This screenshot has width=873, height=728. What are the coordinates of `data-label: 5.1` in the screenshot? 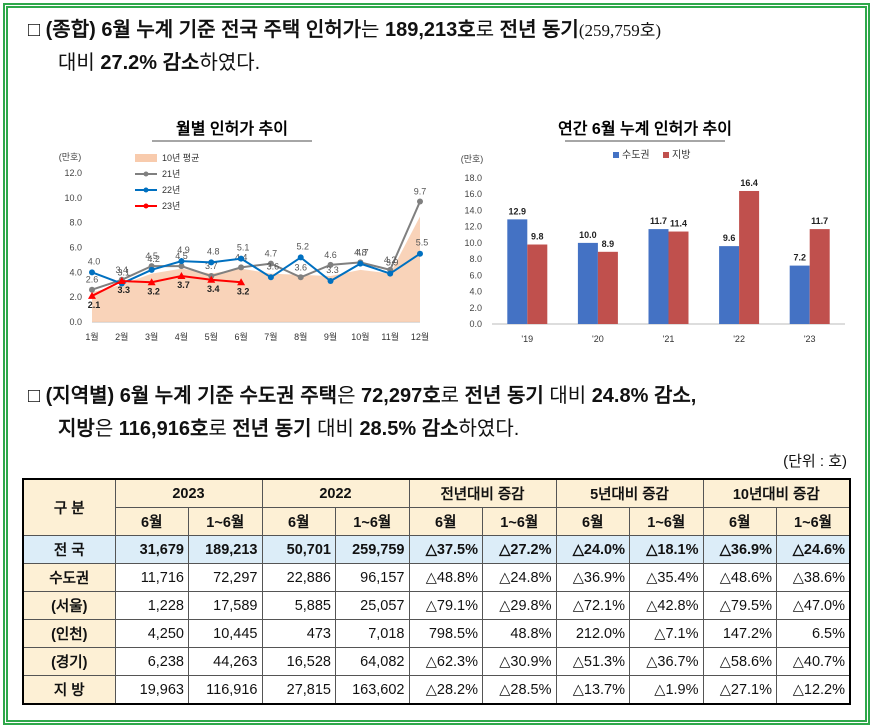 It's located at (243, 248).